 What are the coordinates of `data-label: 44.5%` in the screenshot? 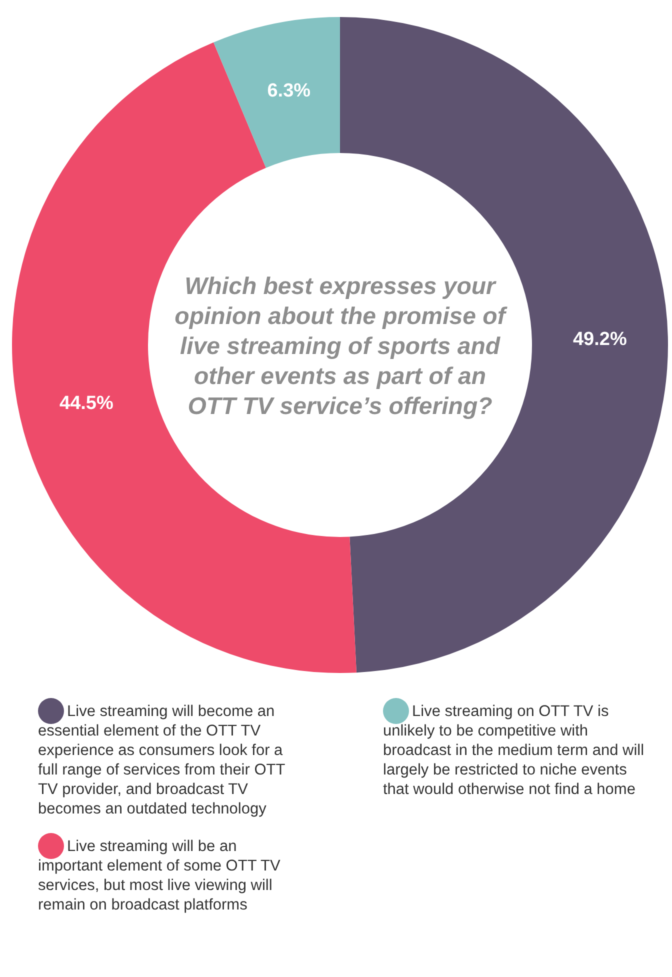 It's located at (87, 403).